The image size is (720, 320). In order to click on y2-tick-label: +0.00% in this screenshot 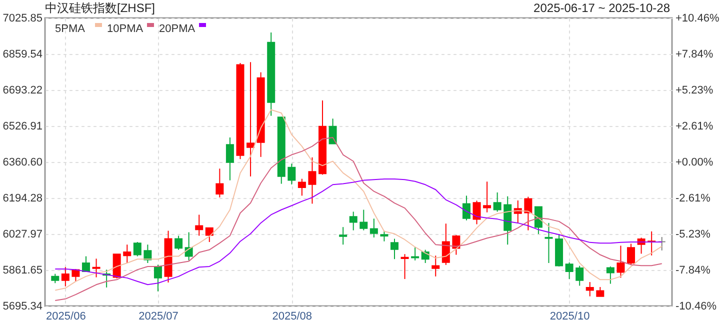, I will do `click(695, 162)`.